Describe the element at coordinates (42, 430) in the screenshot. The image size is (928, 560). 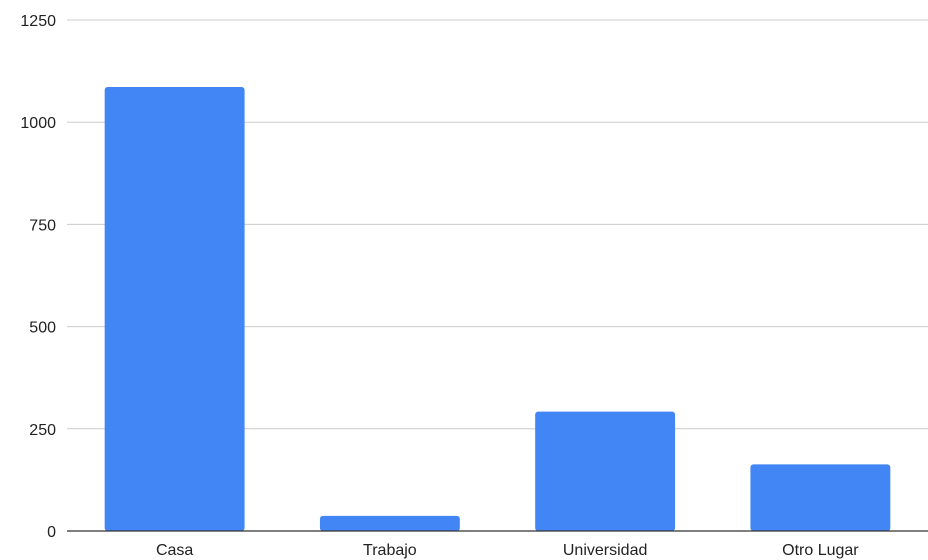
I see `y-tick-label: 250` at that location.